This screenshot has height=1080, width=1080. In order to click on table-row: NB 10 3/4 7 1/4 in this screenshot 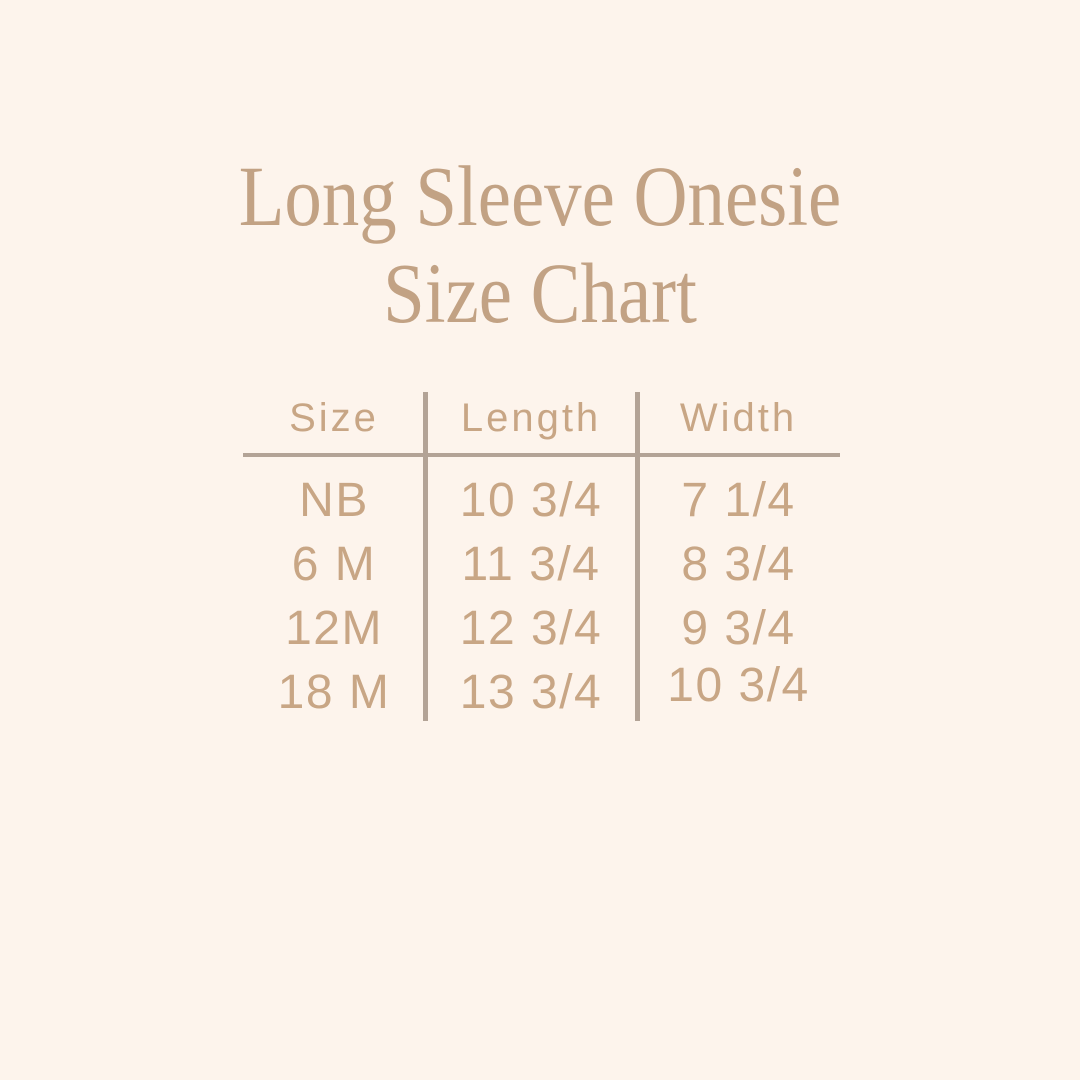, I will do `click(541, 500)`.